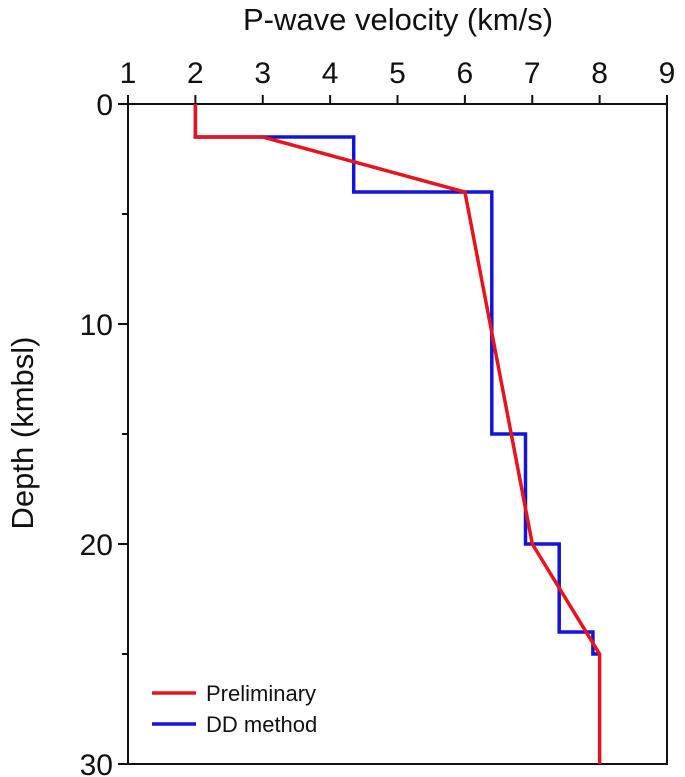 This screenshot has height=777, width=685. I want to click on x-tick-label: 5, so click(397, 73).